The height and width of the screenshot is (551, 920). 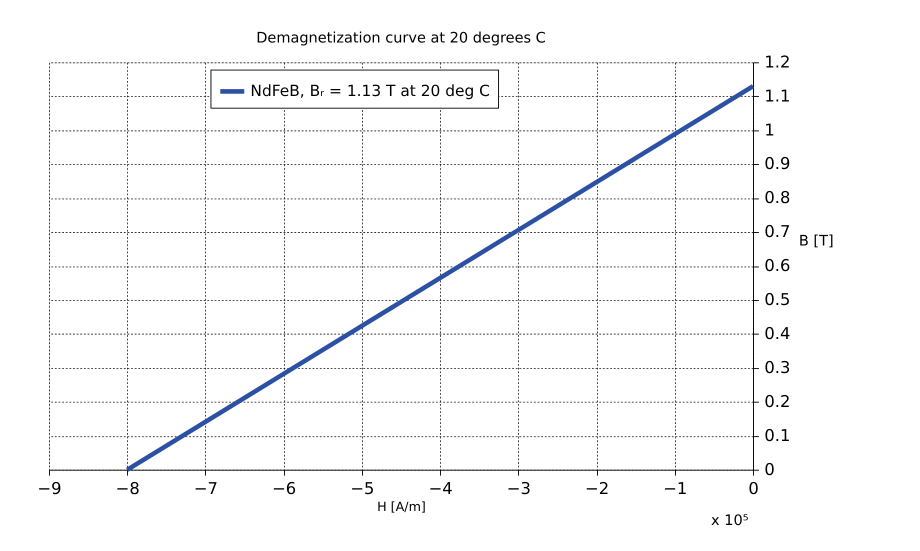 What do you see at coordinates (49, 488) in the screenshot?
I see `x-tick-label: −9` at bounding box center [49, 488].